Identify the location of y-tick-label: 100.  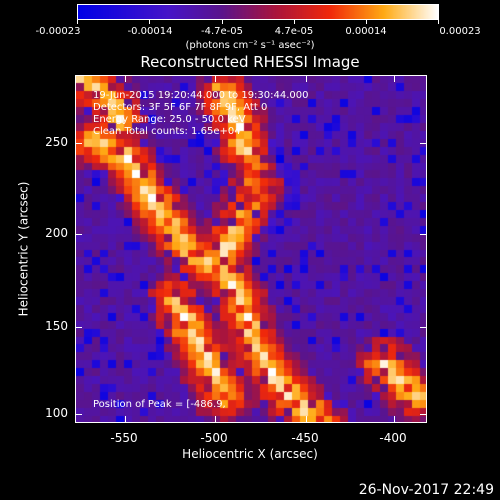
(56, 413).